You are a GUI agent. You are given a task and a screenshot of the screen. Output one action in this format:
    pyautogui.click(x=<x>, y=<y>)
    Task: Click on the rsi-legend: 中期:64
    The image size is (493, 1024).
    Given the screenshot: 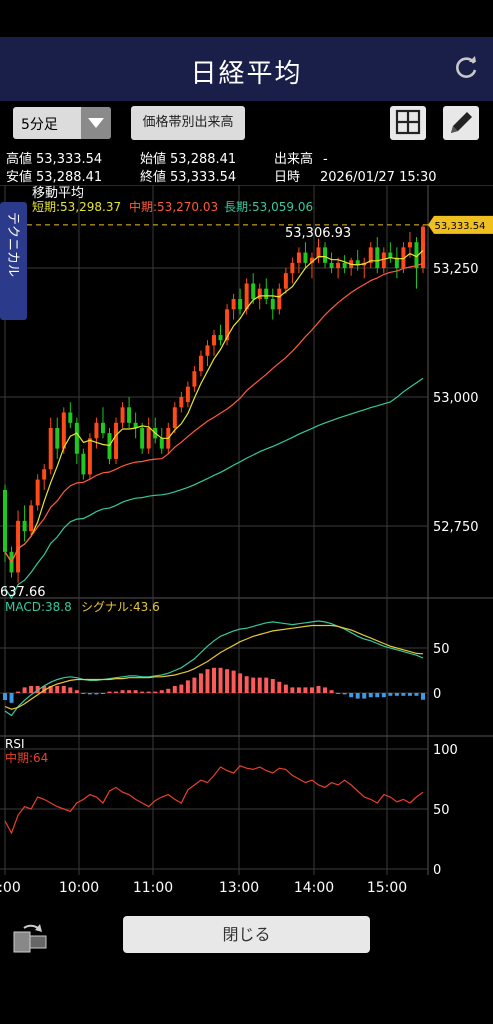 What is the action you would take?
    pyautogui.click(x=26, y=757)
    